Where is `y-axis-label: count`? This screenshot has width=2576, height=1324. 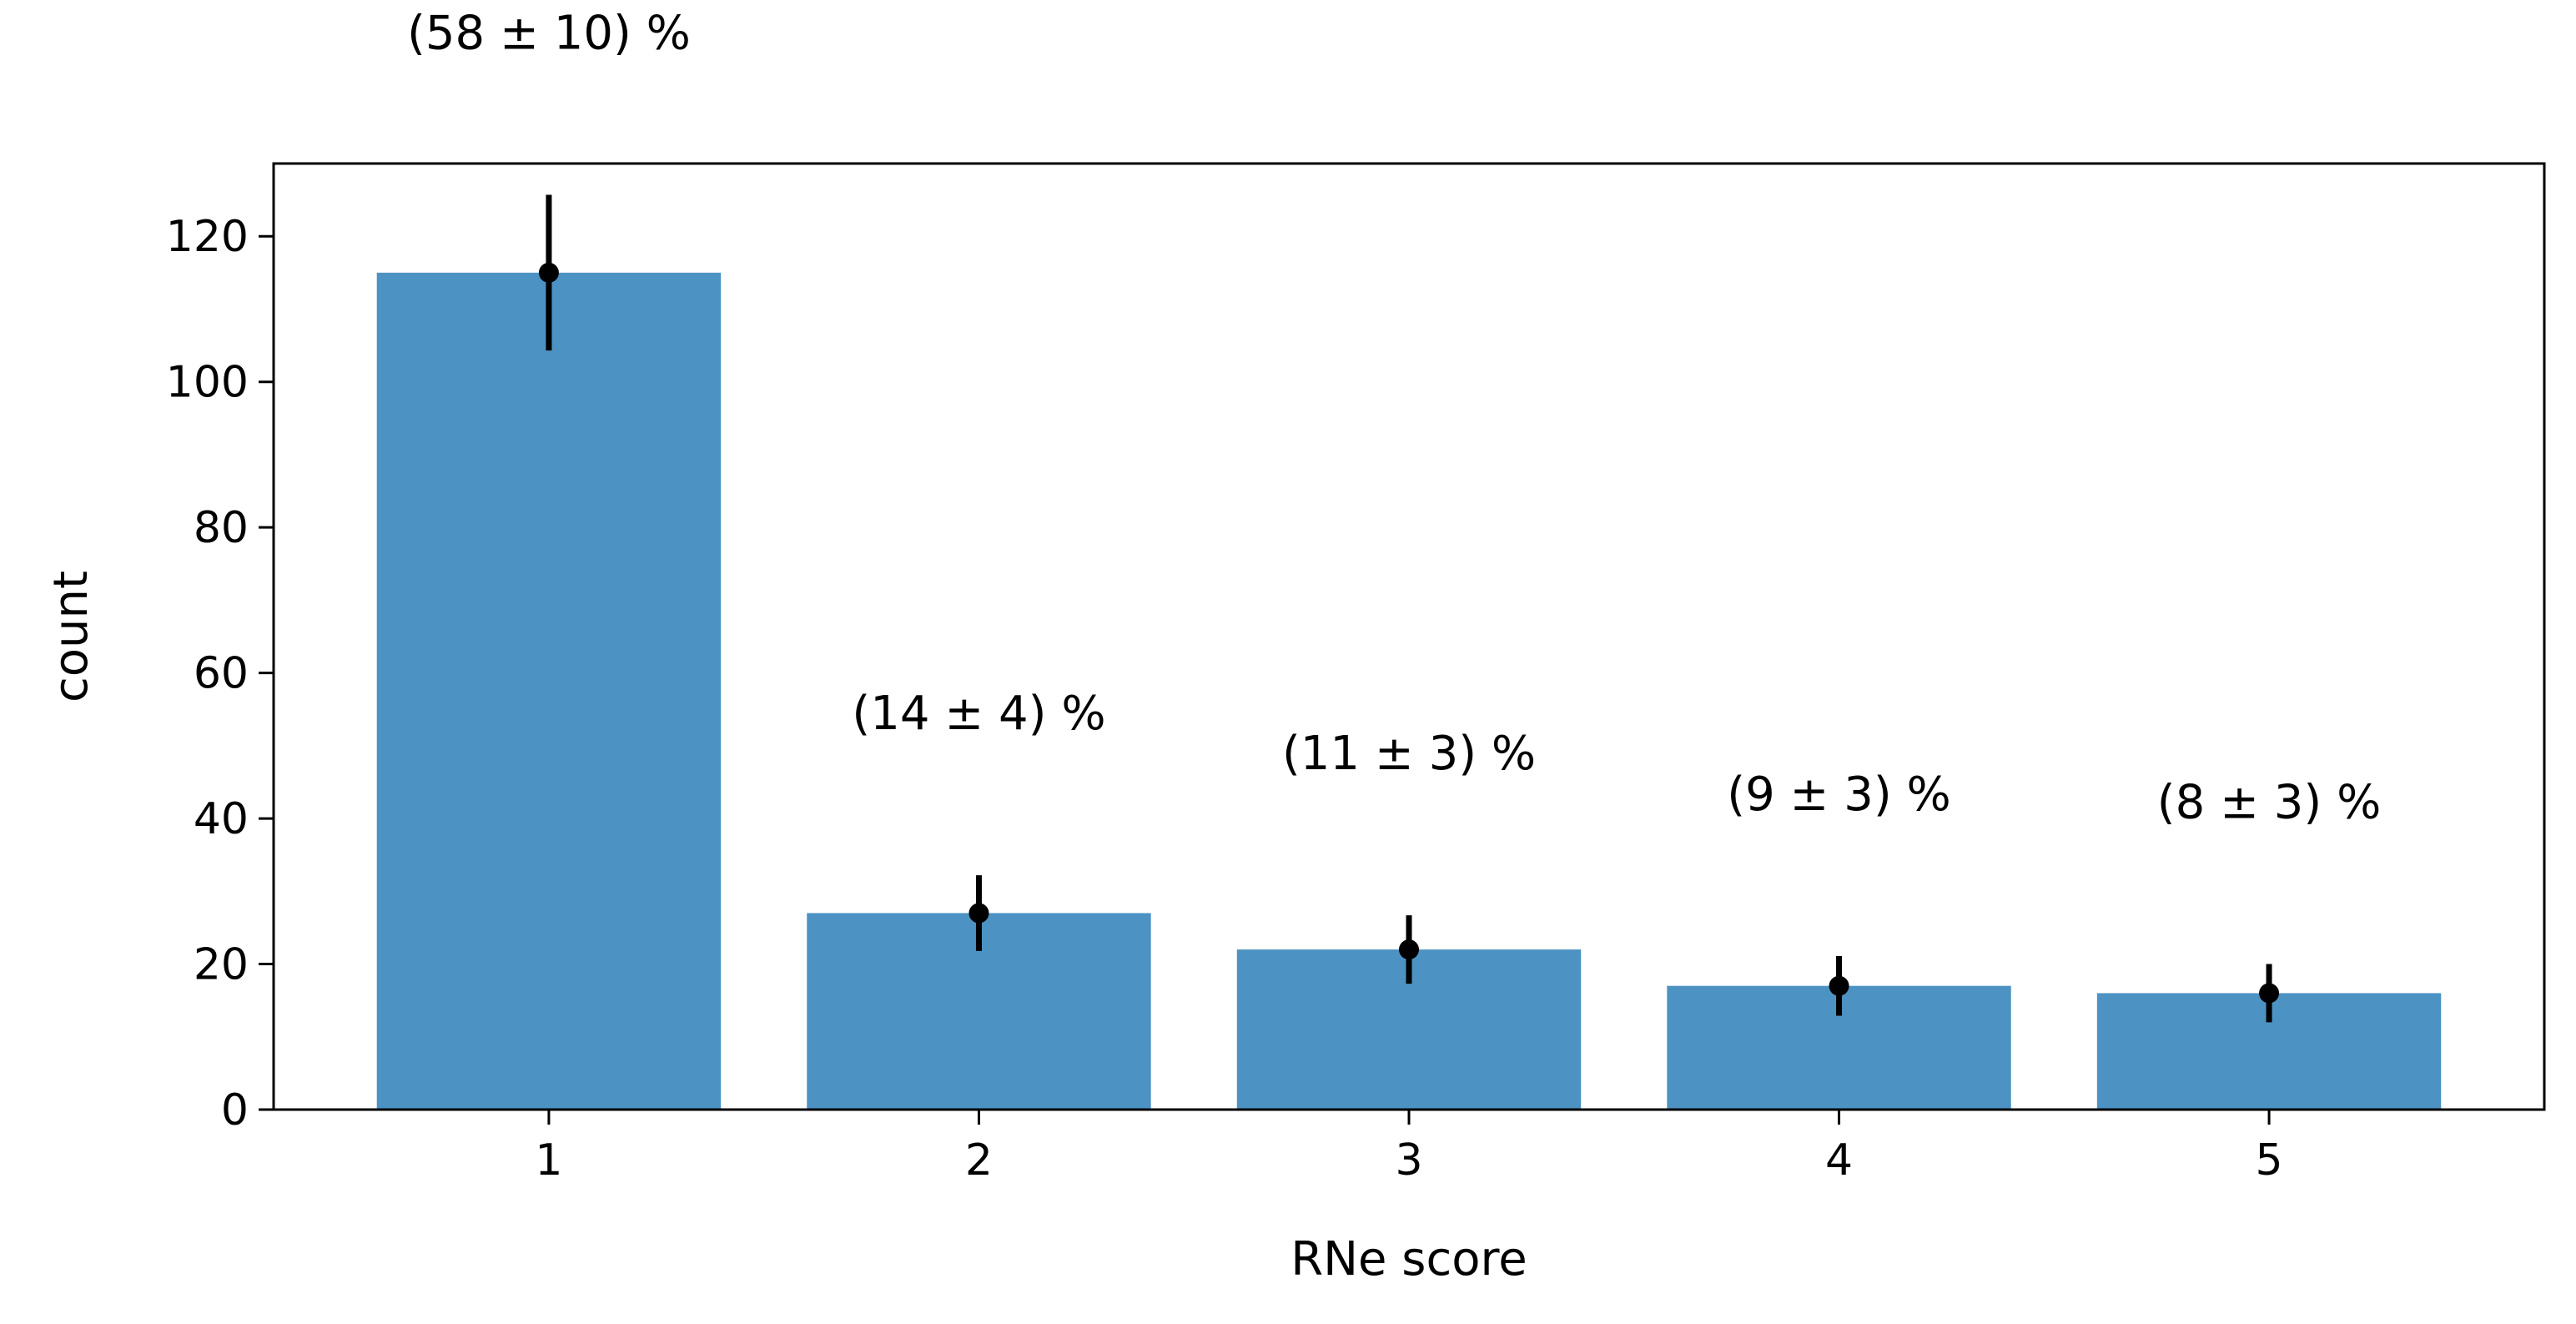 y-axis-label: count is located at coordinates (71, 636).